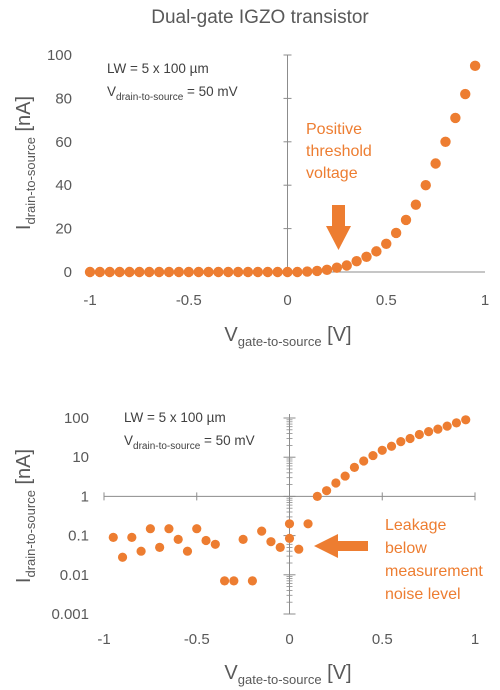  I want to click on y-tick-label: 20, so click(63, 229).